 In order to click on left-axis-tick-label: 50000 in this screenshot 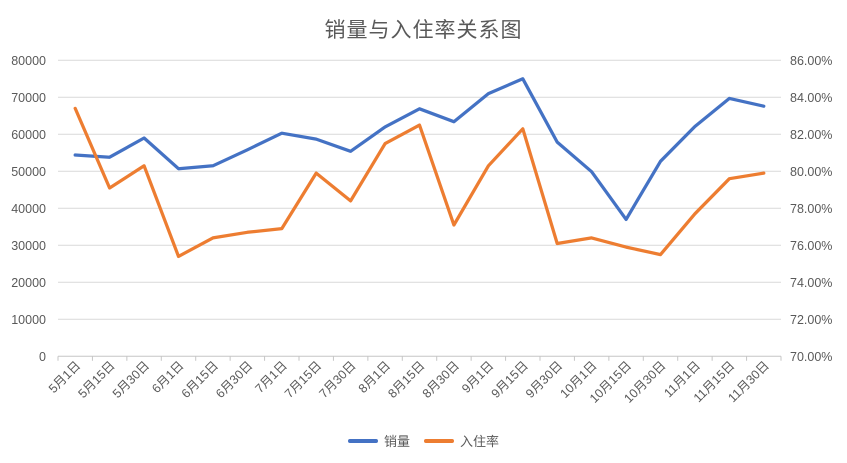, I will do `click(28, 172)`.